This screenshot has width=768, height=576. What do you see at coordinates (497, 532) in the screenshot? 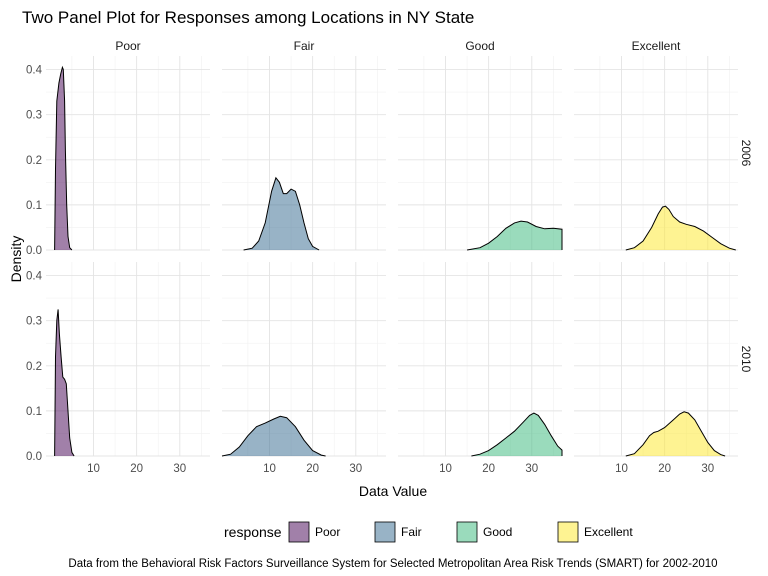
I see `legend-label-good: Good` at bounding box center [497, 532].